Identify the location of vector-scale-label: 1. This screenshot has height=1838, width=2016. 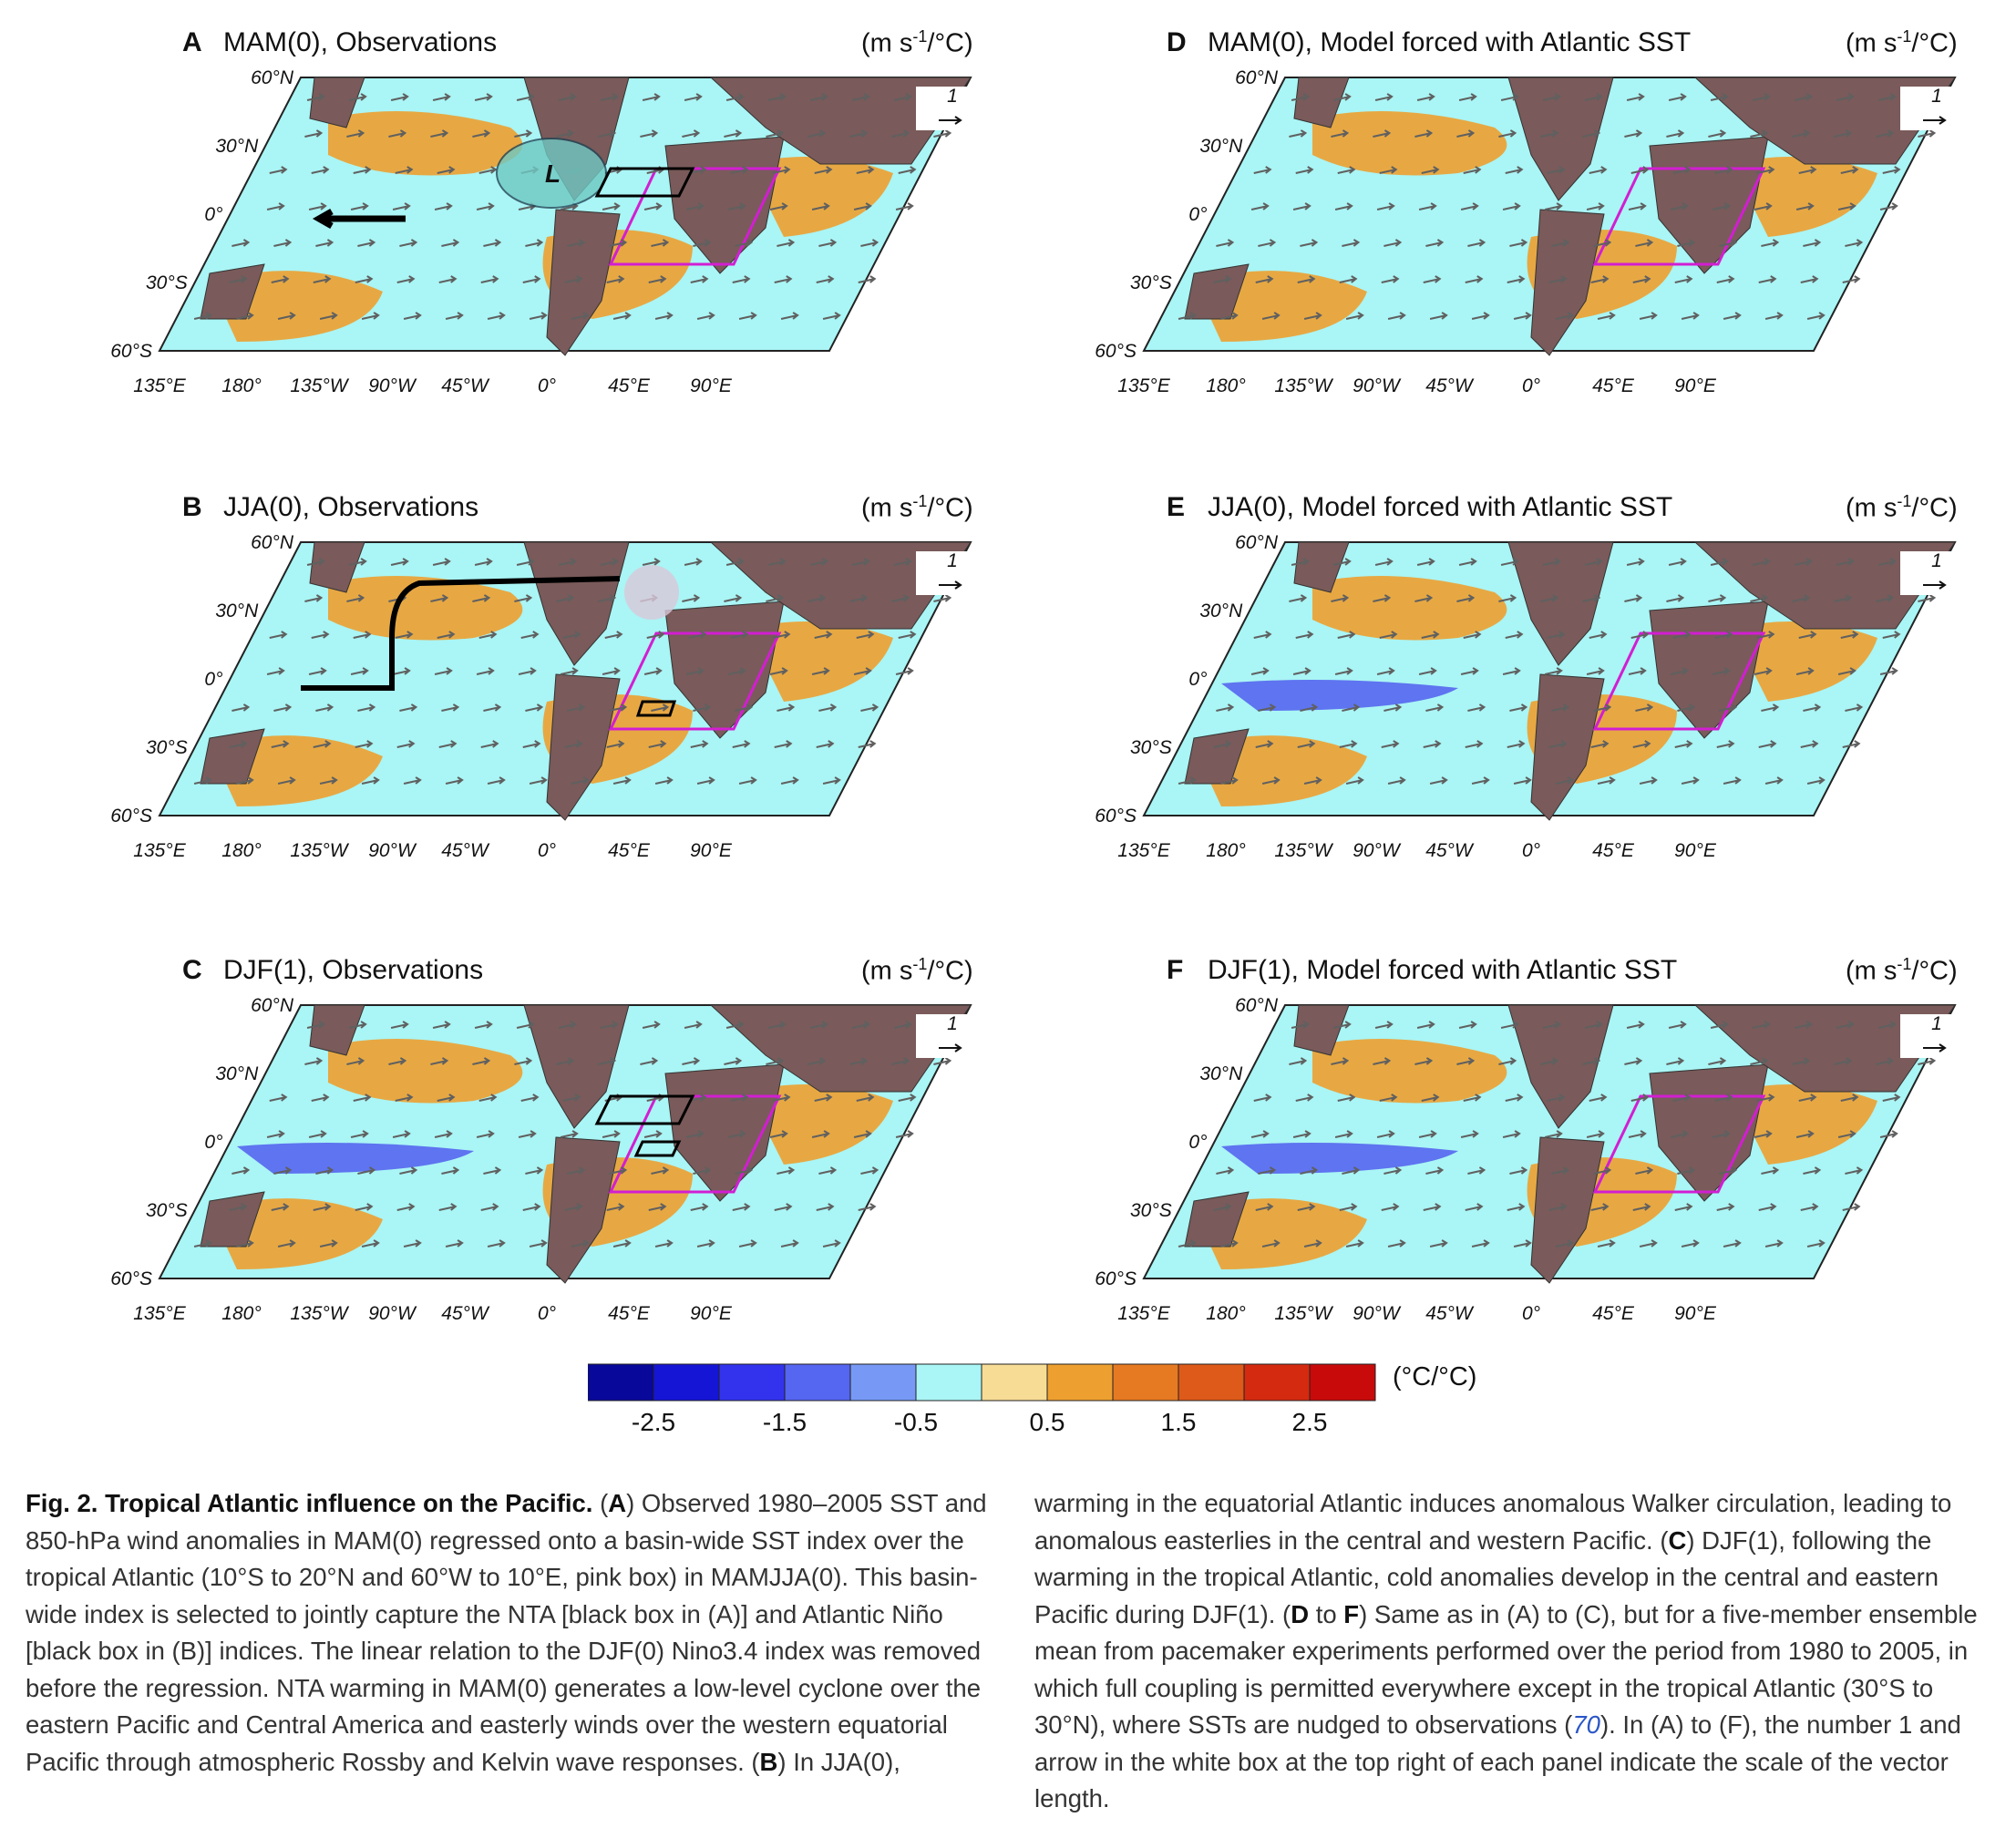
(1936, 560).